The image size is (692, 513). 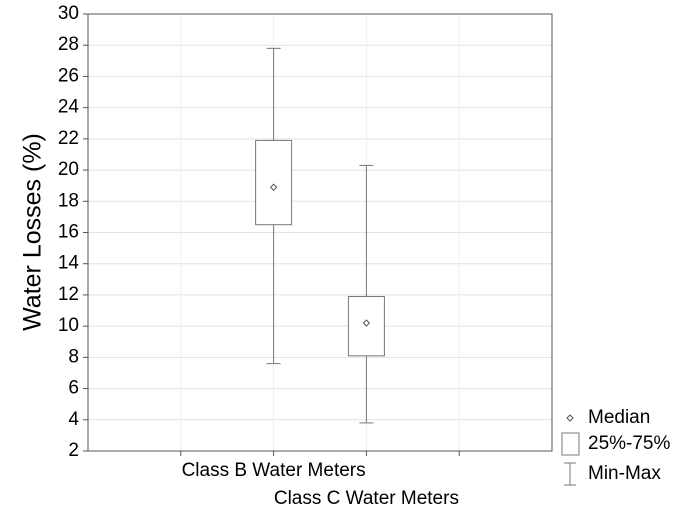 What do you see at coordinates (320, 235) in the screenshot?
I see `box-layer` at bounding box center [320, 235].